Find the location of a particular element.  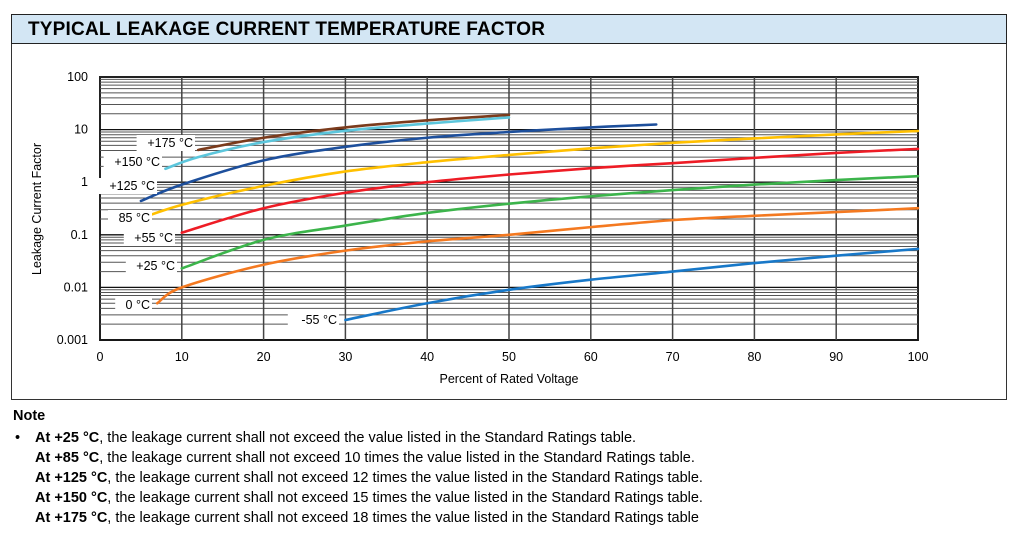

y-tick-label: 100 is located at coordinates (77, 77).